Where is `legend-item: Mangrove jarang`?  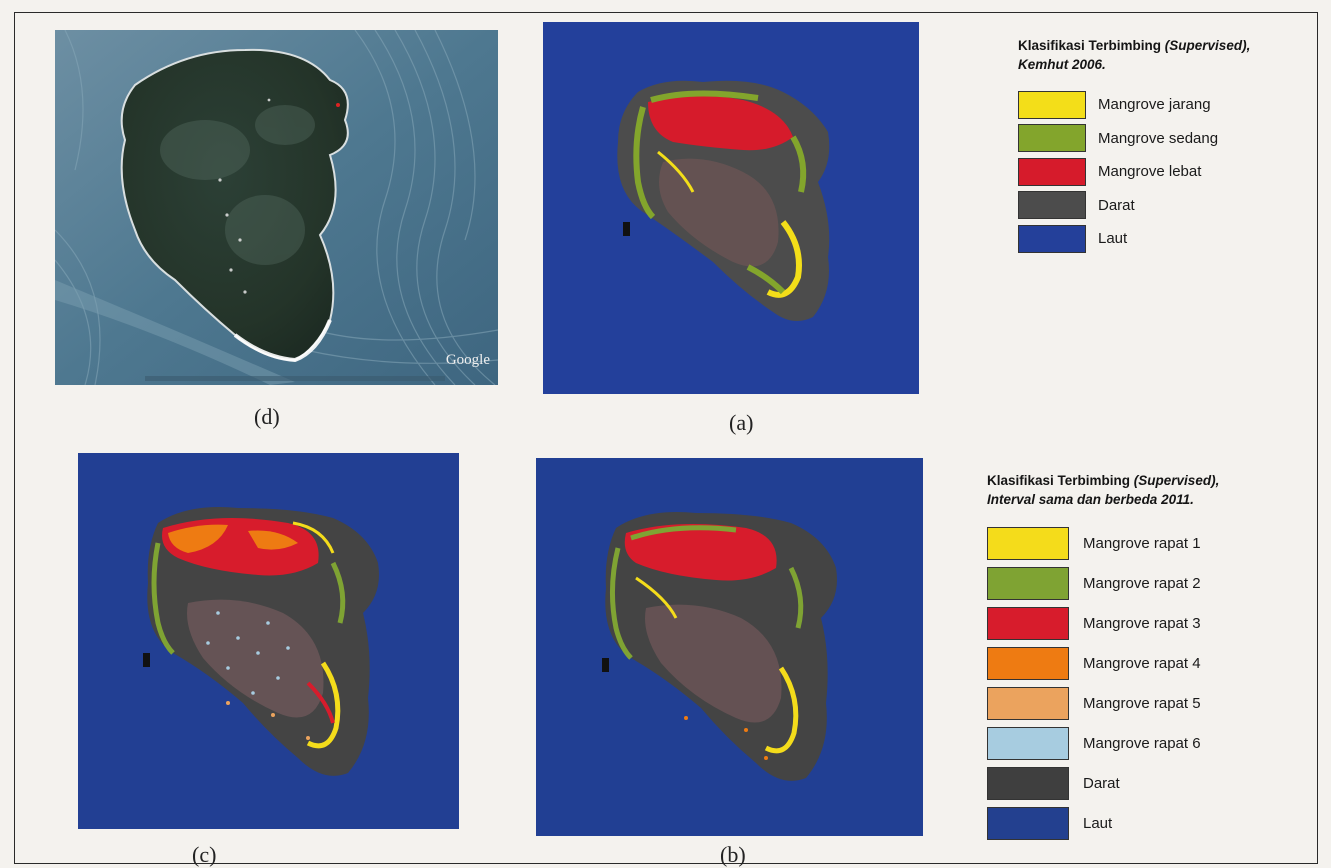
legend-item: Mangrove jarang is located at coordinates (1134, 105).